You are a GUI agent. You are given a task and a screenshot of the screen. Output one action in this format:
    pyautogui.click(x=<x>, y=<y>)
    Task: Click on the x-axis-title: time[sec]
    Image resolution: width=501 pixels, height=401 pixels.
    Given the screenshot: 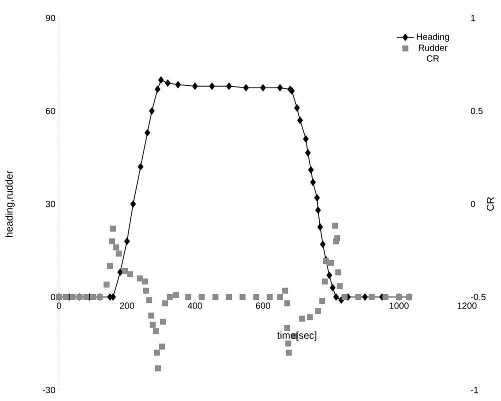 What is the action you would take?
    pyautogui.click(x=296, y=336)
    